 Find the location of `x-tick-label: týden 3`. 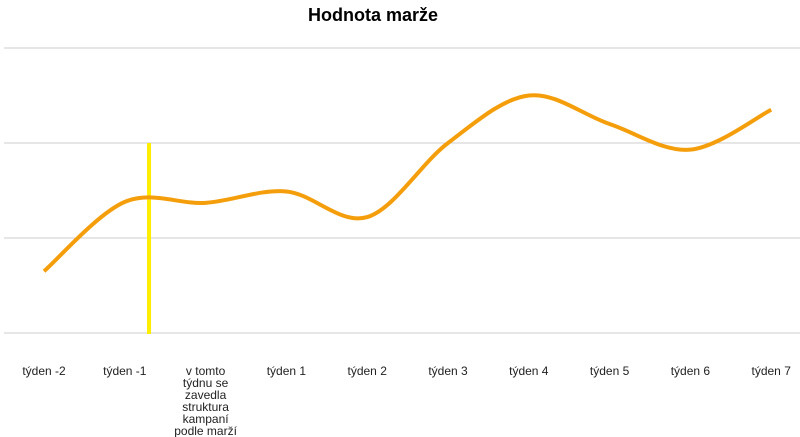

x-tick-label: týden 3 is located at coordinates (448, 371).